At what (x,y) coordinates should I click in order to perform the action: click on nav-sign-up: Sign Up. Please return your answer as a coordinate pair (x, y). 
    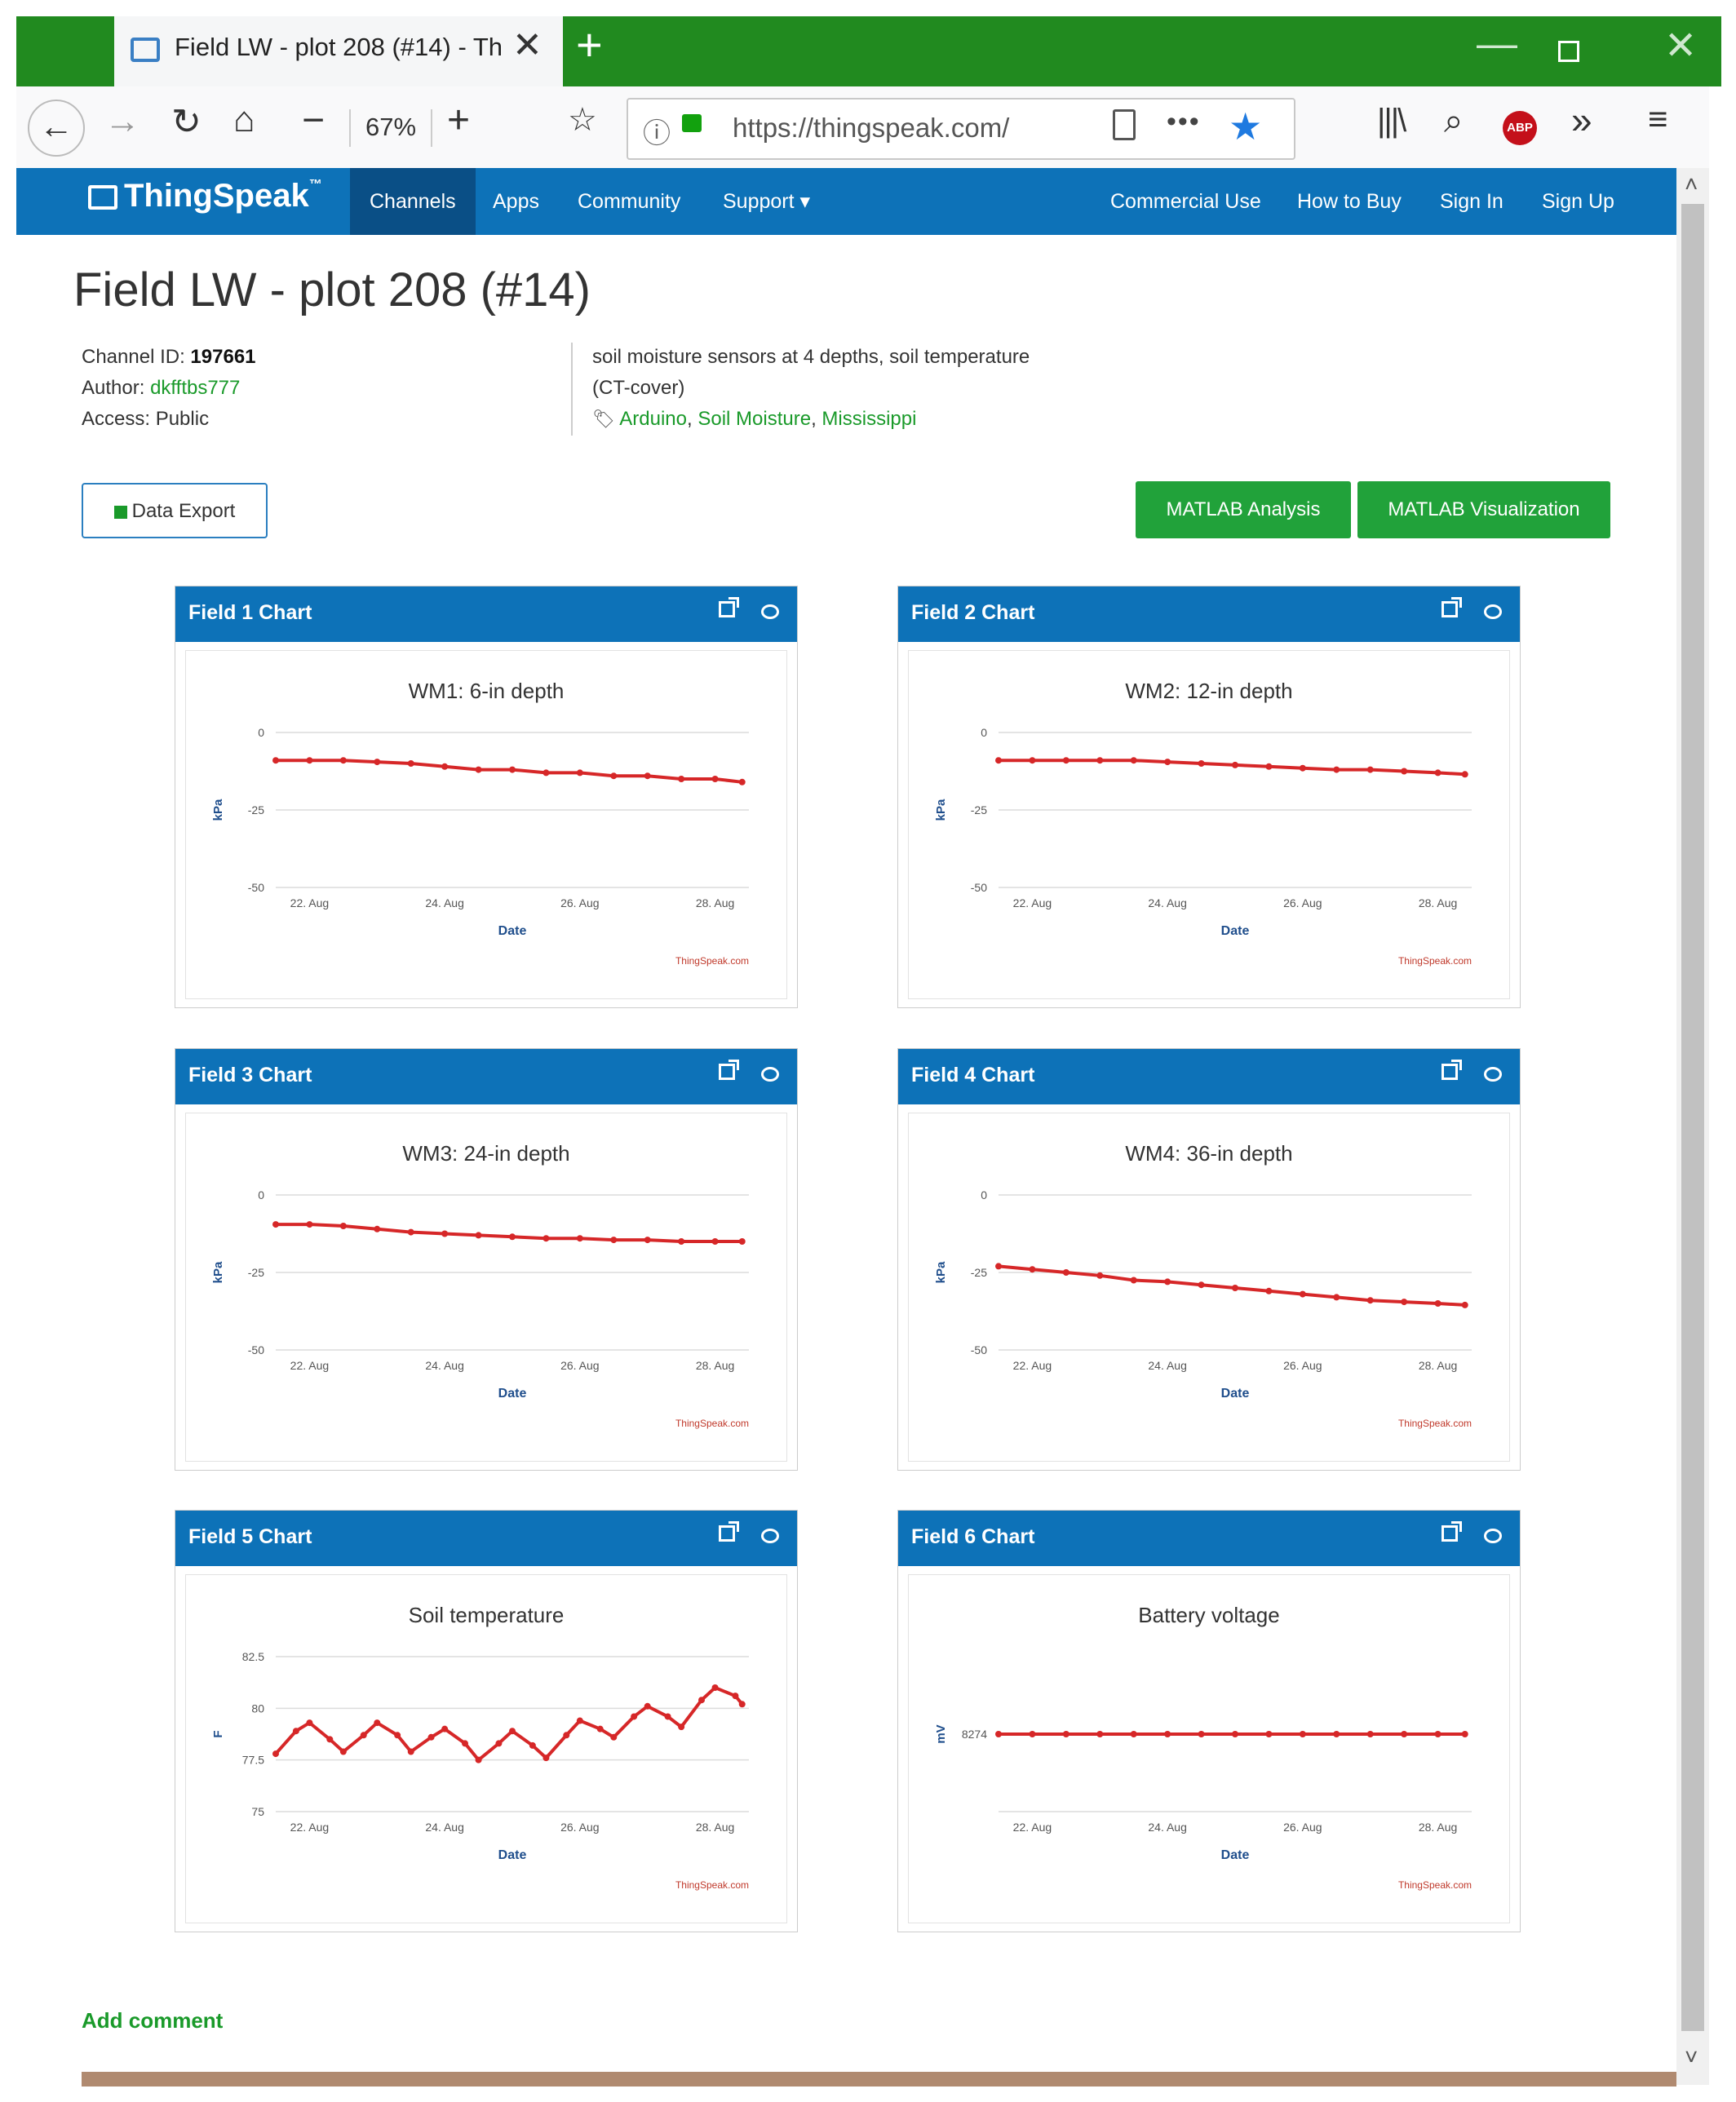
    Looking at the image, I should click on (1578, 201).